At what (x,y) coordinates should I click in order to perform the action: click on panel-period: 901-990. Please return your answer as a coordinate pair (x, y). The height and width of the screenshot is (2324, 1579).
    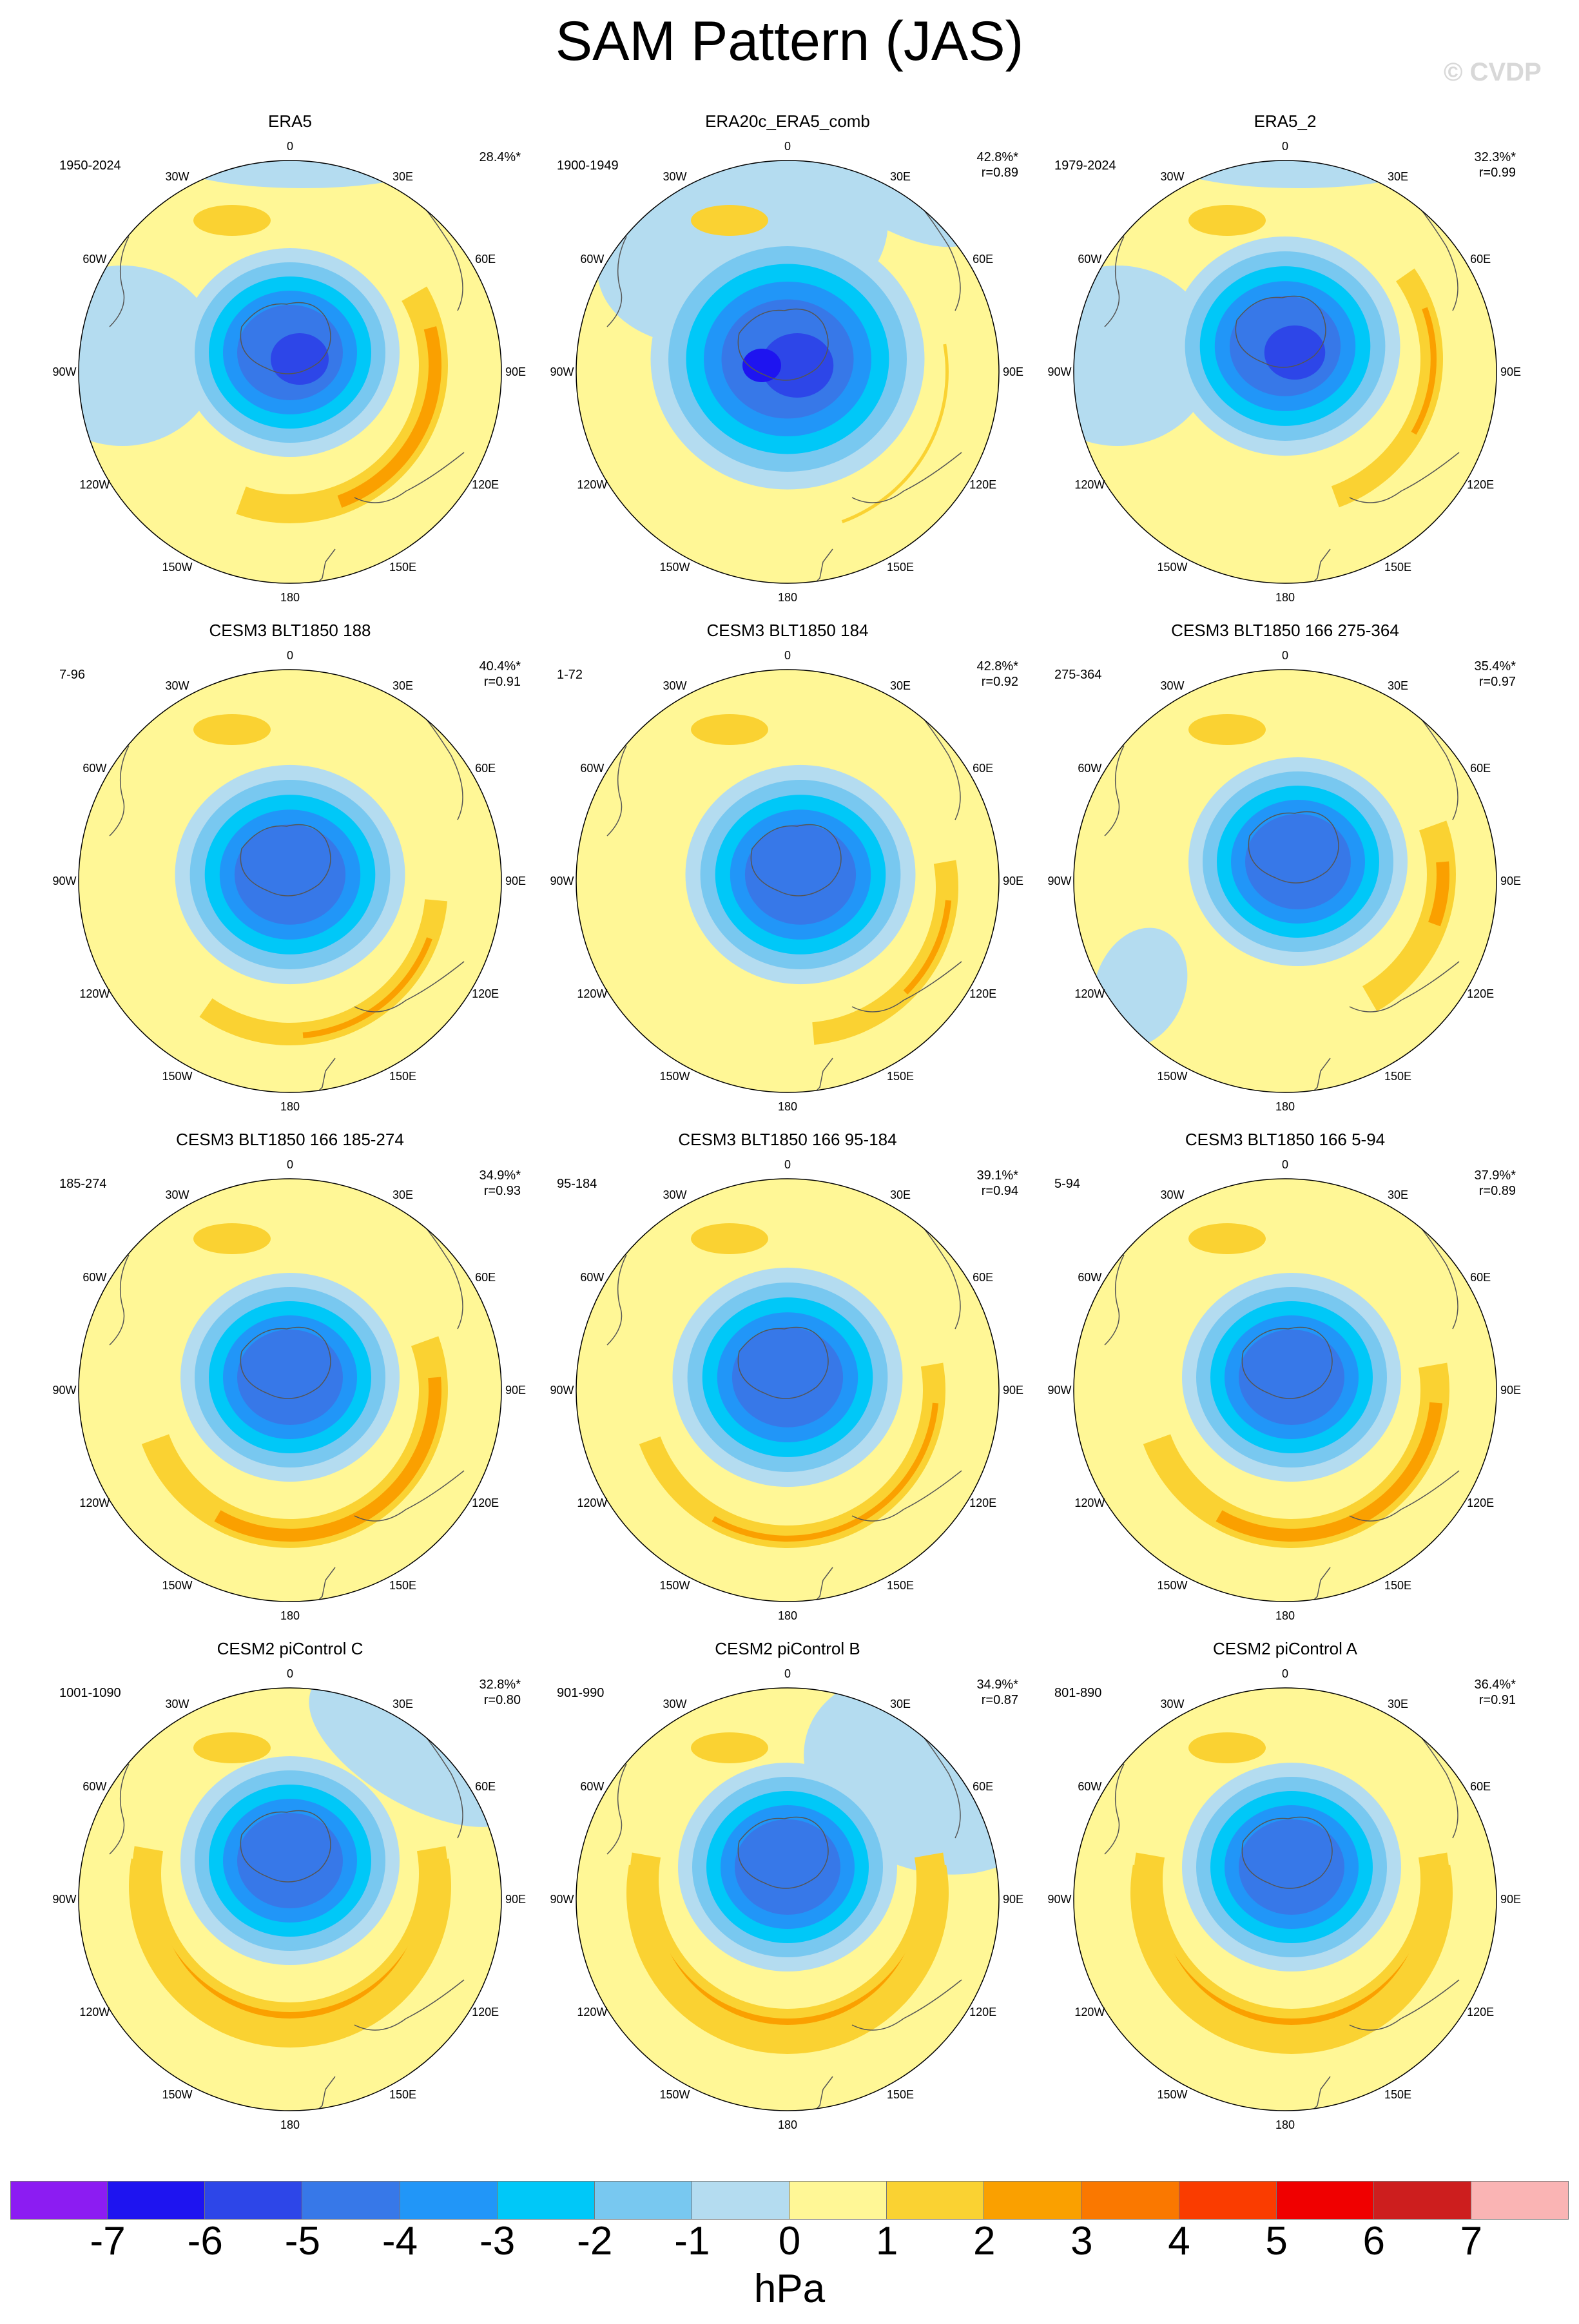
    Looking at the image, I should click on (581, 1693).